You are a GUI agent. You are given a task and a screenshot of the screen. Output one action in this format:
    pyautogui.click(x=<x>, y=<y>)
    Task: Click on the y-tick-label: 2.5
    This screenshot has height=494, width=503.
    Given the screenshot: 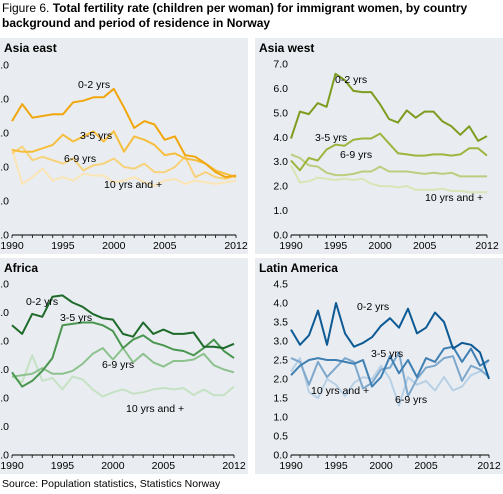 What is the action you would take?
    pyautogui.click(x=280, y=361)
    